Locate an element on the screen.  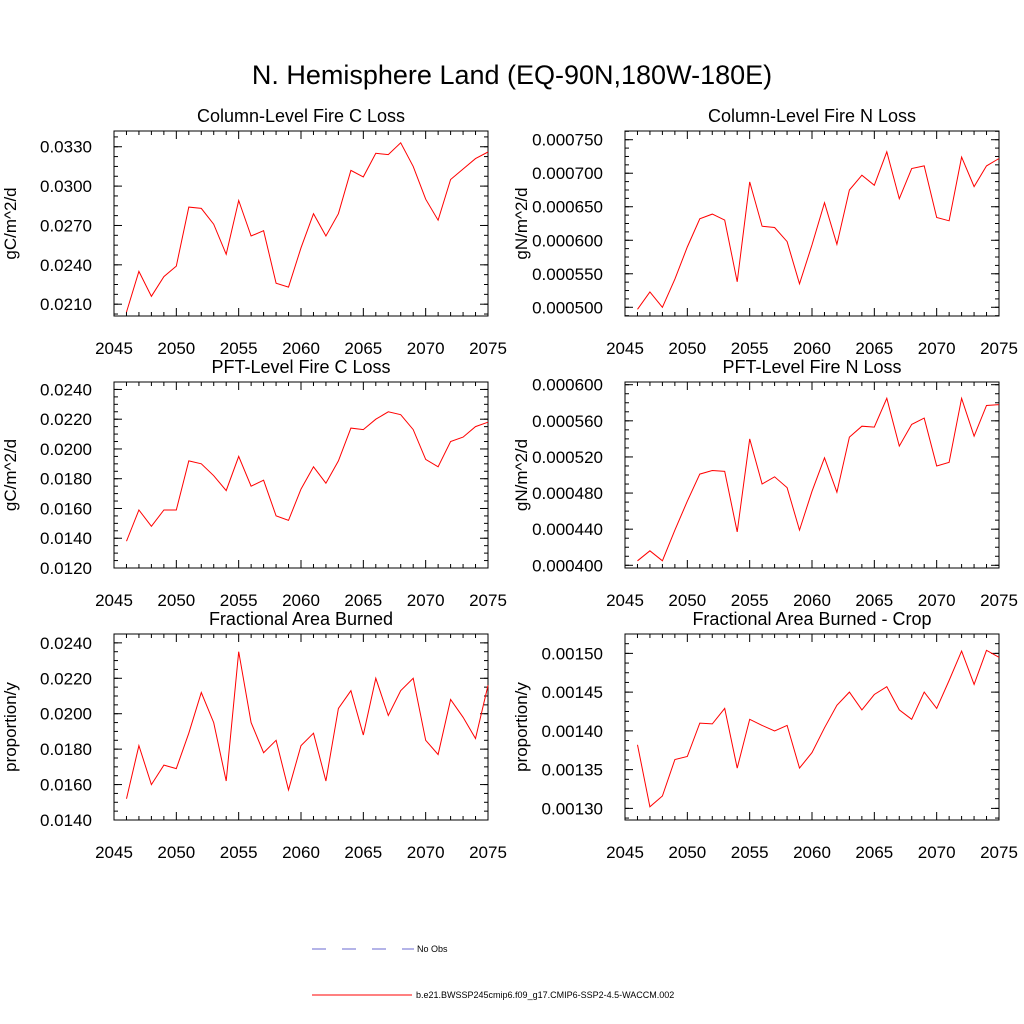
y-tick-label: 0.00130 is located at coordinates (572, 808).